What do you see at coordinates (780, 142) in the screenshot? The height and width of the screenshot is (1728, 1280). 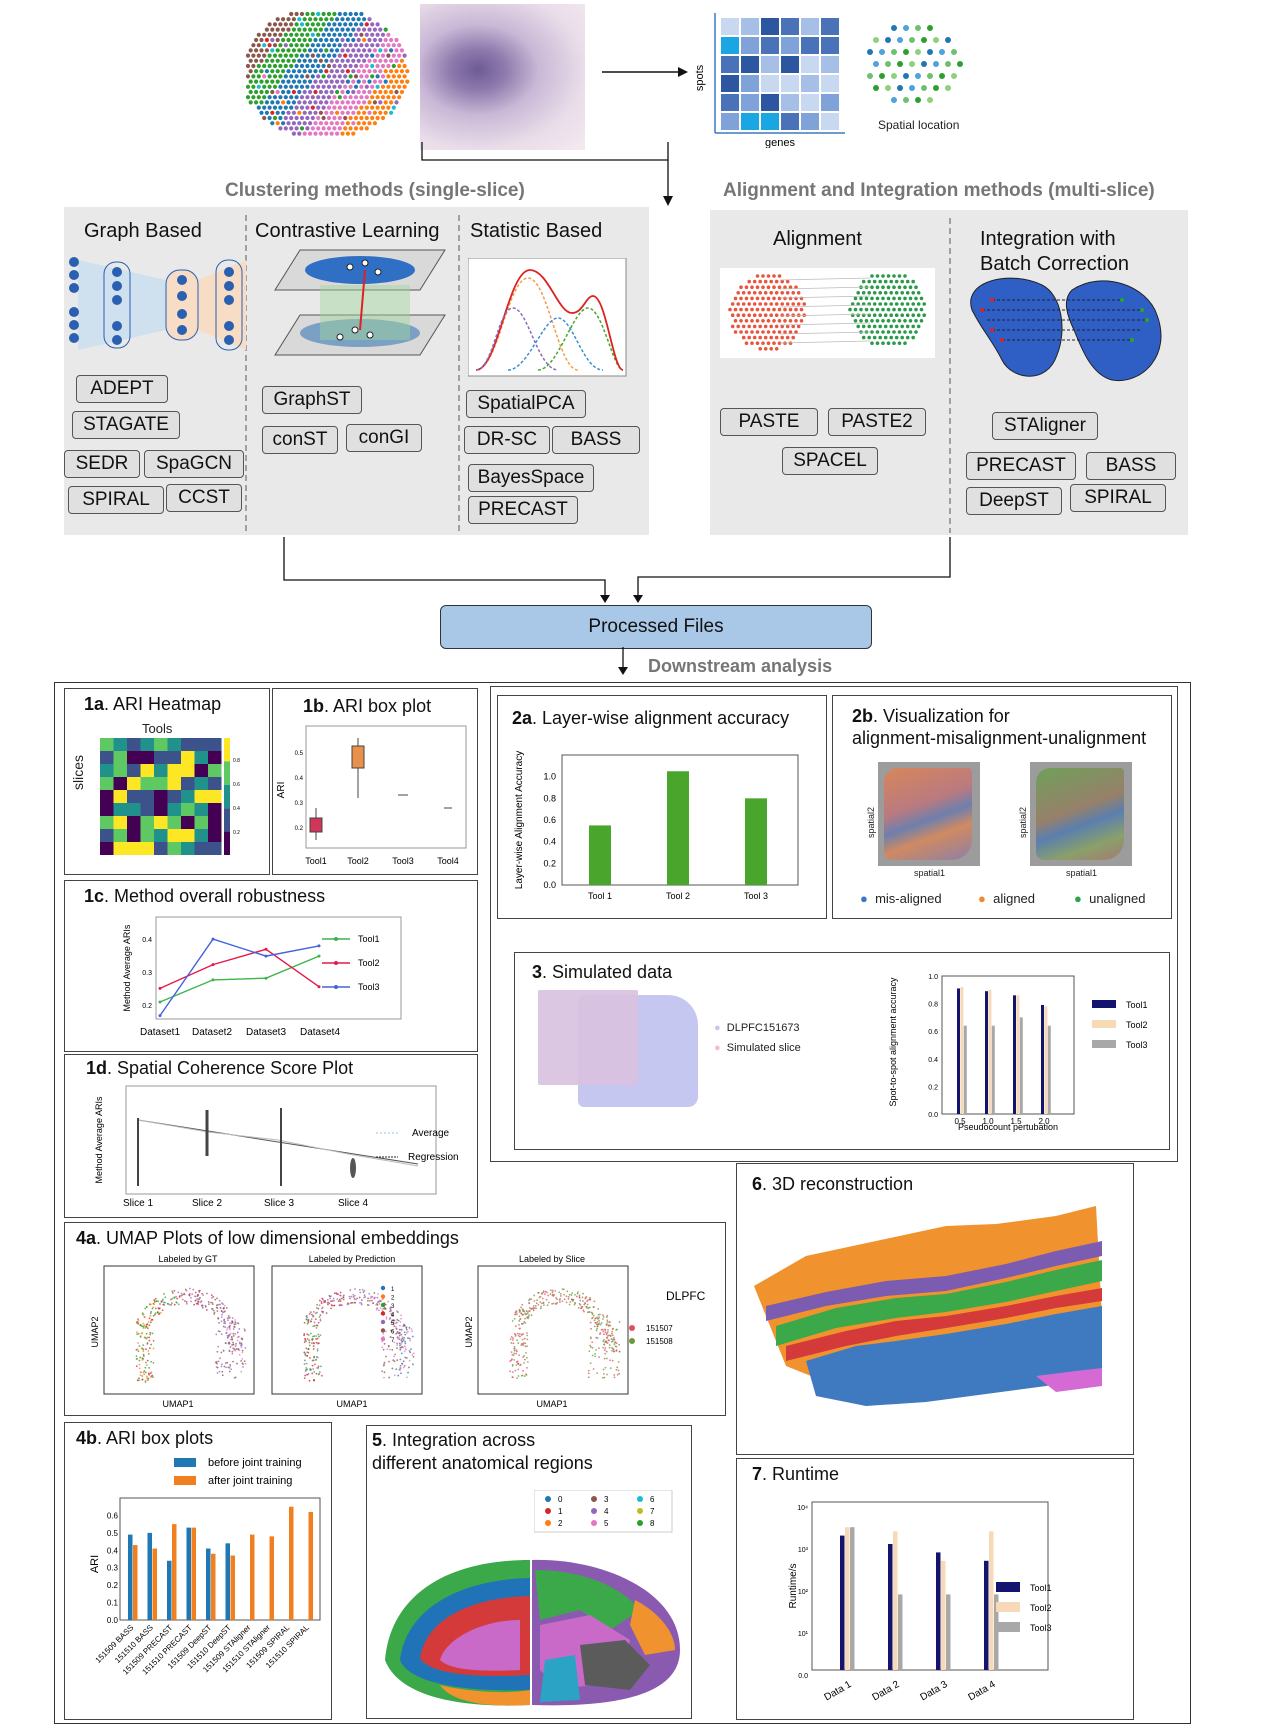 I see `matrix-xlabel: genes` at bounding box center [780, 142].